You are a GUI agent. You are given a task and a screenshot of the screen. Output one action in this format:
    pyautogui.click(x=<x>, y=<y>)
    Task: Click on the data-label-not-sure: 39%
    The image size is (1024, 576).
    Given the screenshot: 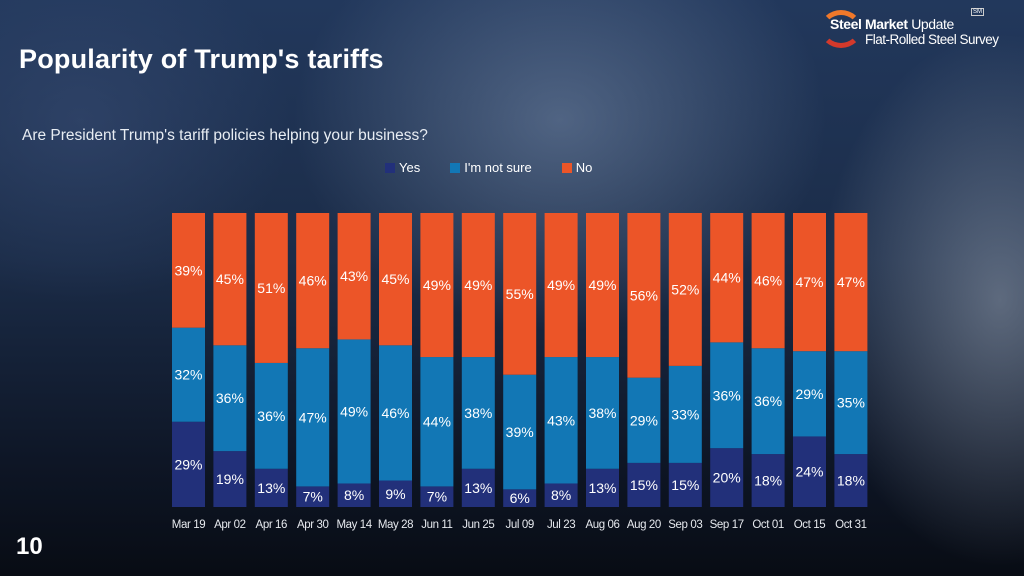 What is the action you would take?
    pyautogui.click(x=520, y=432)
    